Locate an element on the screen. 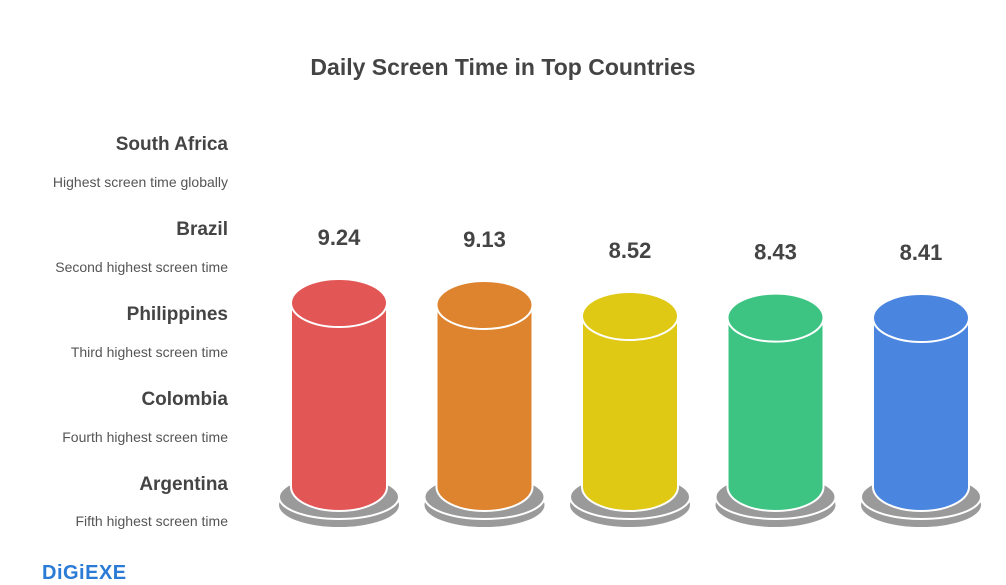 This screenshot has height=585, width=1006. value-label: 8.41 is located at coordinates (921, 252).